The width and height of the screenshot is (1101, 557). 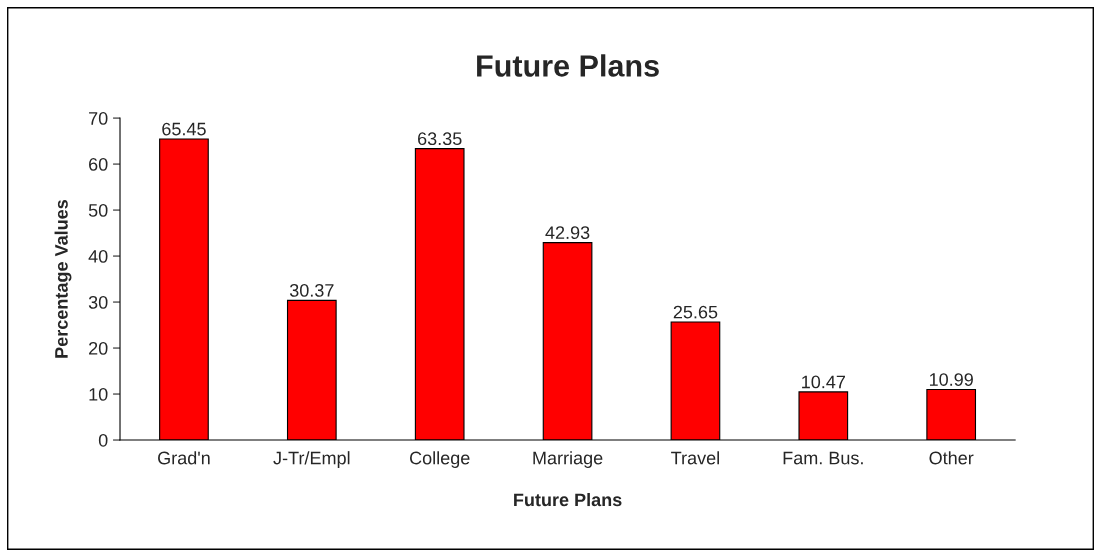 I want to click on y-tick-label: 60, so click(x=98, y=164).